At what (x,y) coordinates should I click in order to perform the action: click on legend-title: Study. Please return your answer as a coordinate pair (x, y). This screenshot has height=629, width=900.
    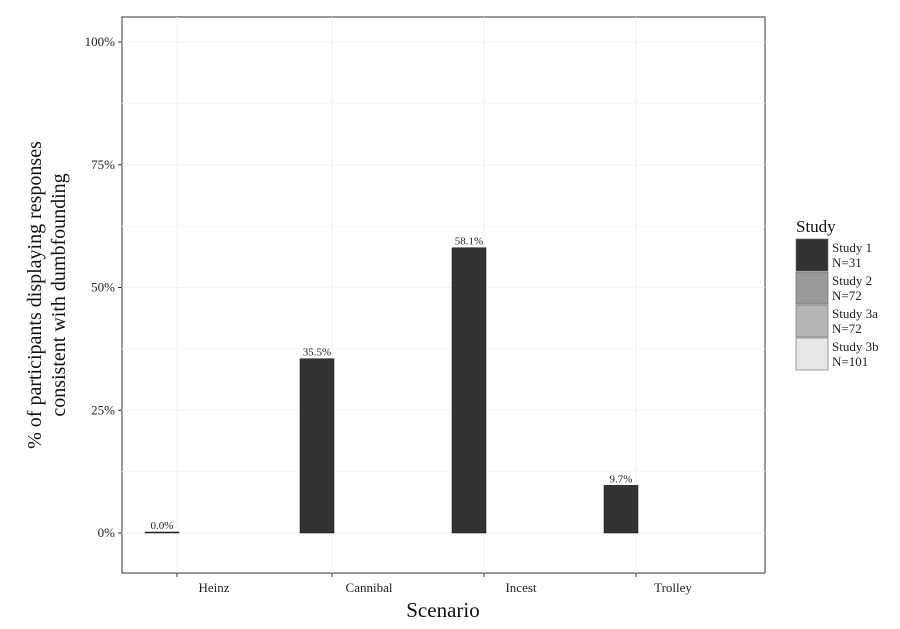
    Looking at the image, I should click on (816, 226).